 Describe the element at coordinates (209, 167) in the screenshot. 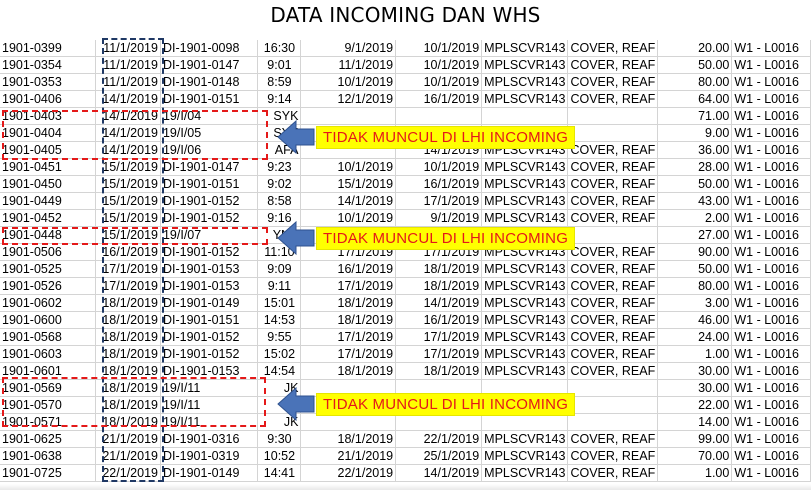

I see `cell-doc: DI-1901-0147` at that location.